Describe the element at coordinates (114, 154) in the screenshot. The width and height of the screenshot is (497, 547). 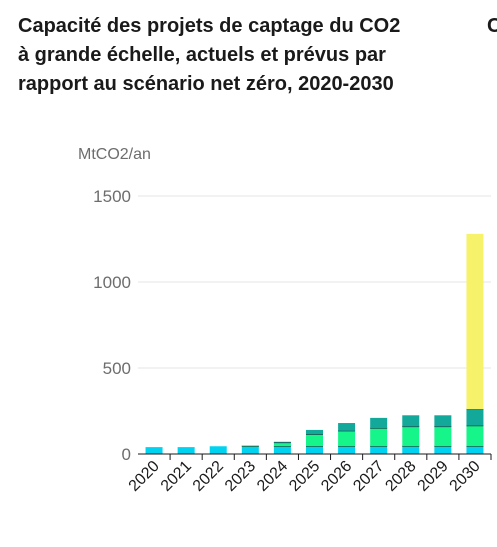
I see `y-axis-unit-label: MtCO2/an` at that location.